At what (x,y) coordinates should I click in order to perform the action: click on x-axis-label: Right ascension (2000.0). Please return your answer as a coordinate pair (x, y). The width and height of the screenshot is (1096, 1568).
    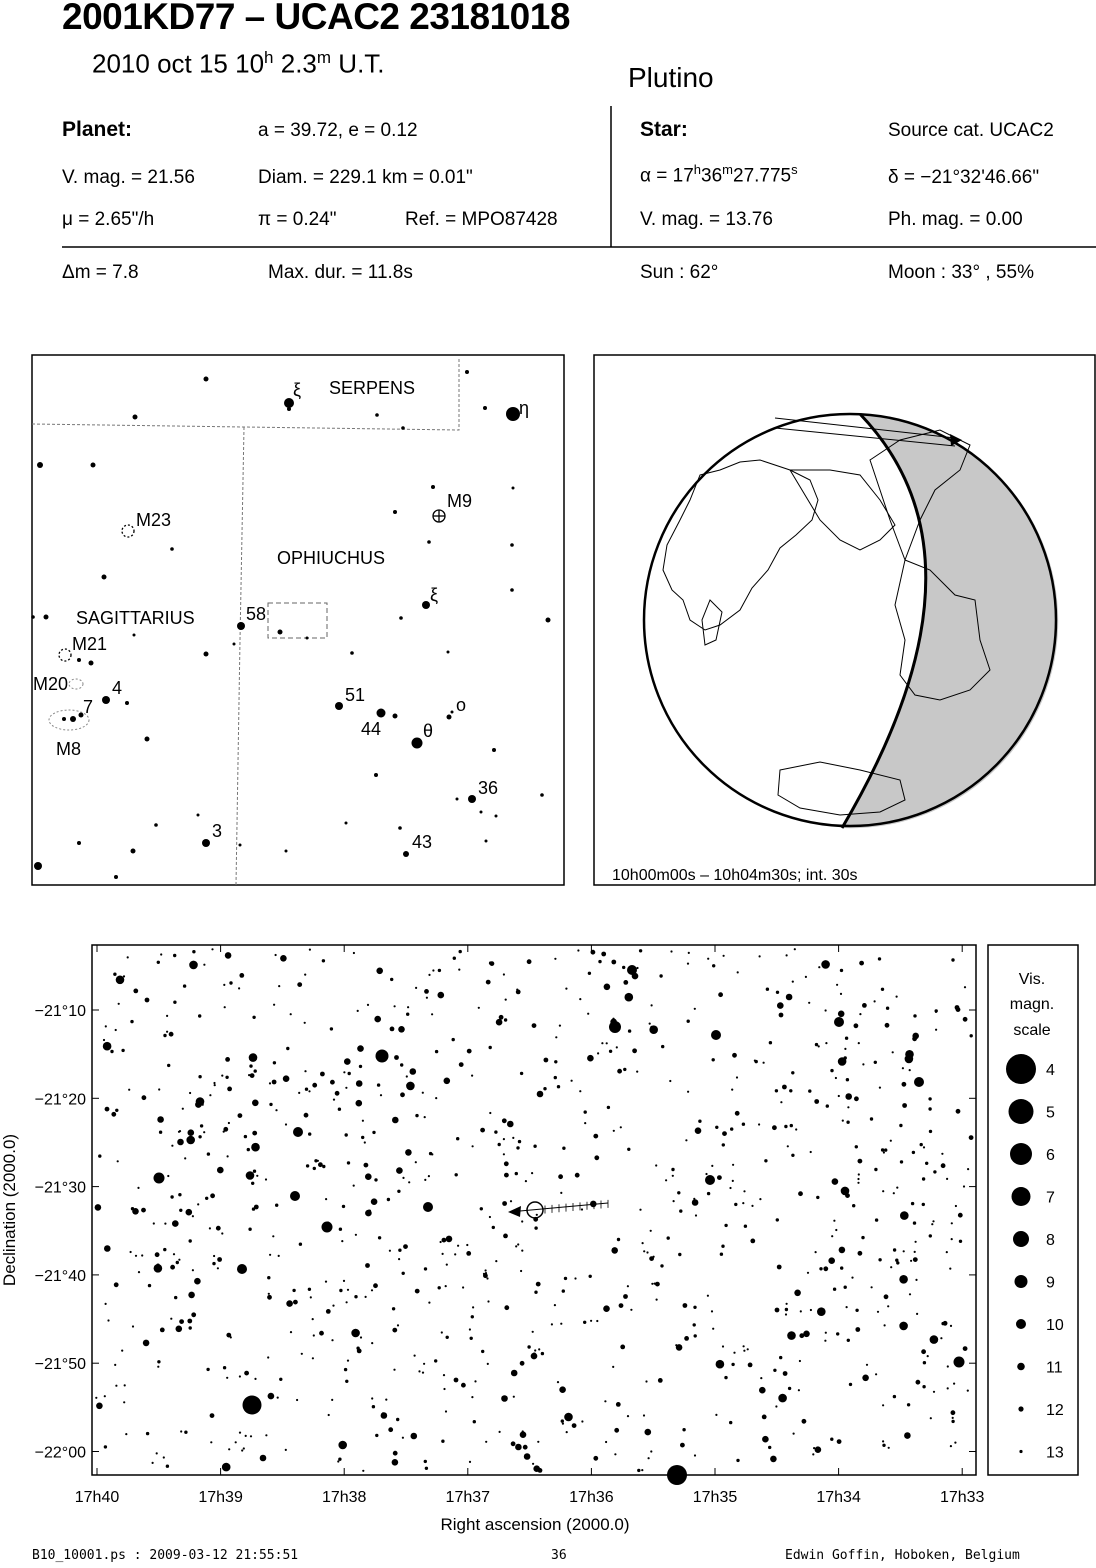
    Looking at the image, I should click on (534, 1524).